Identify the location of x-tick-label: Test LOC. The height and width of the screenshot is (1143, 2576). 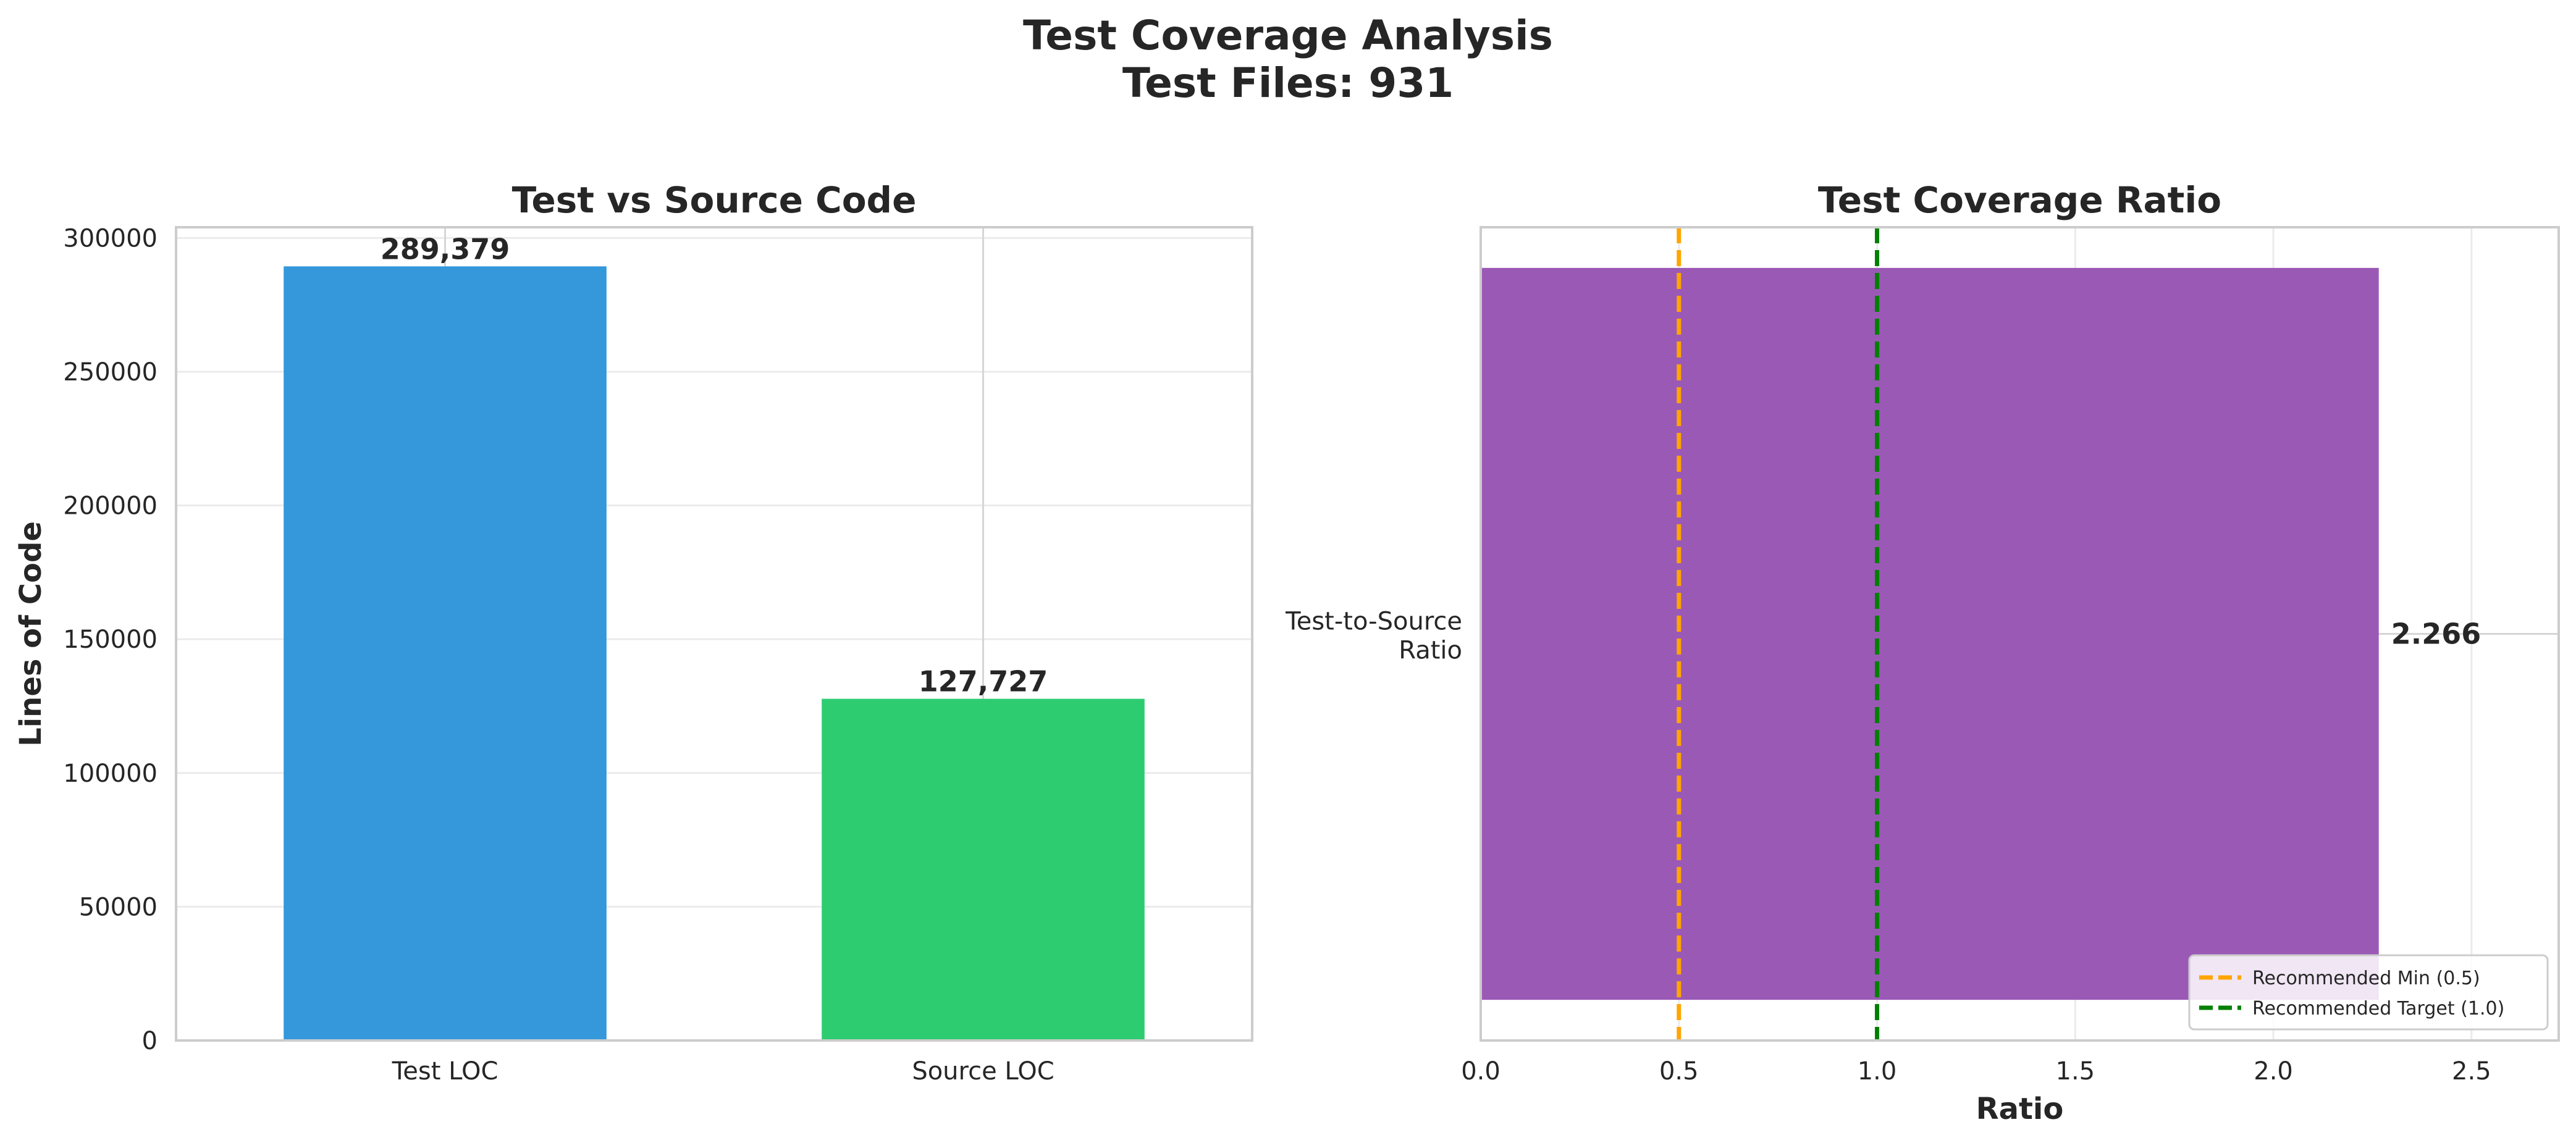
(445, 1071).